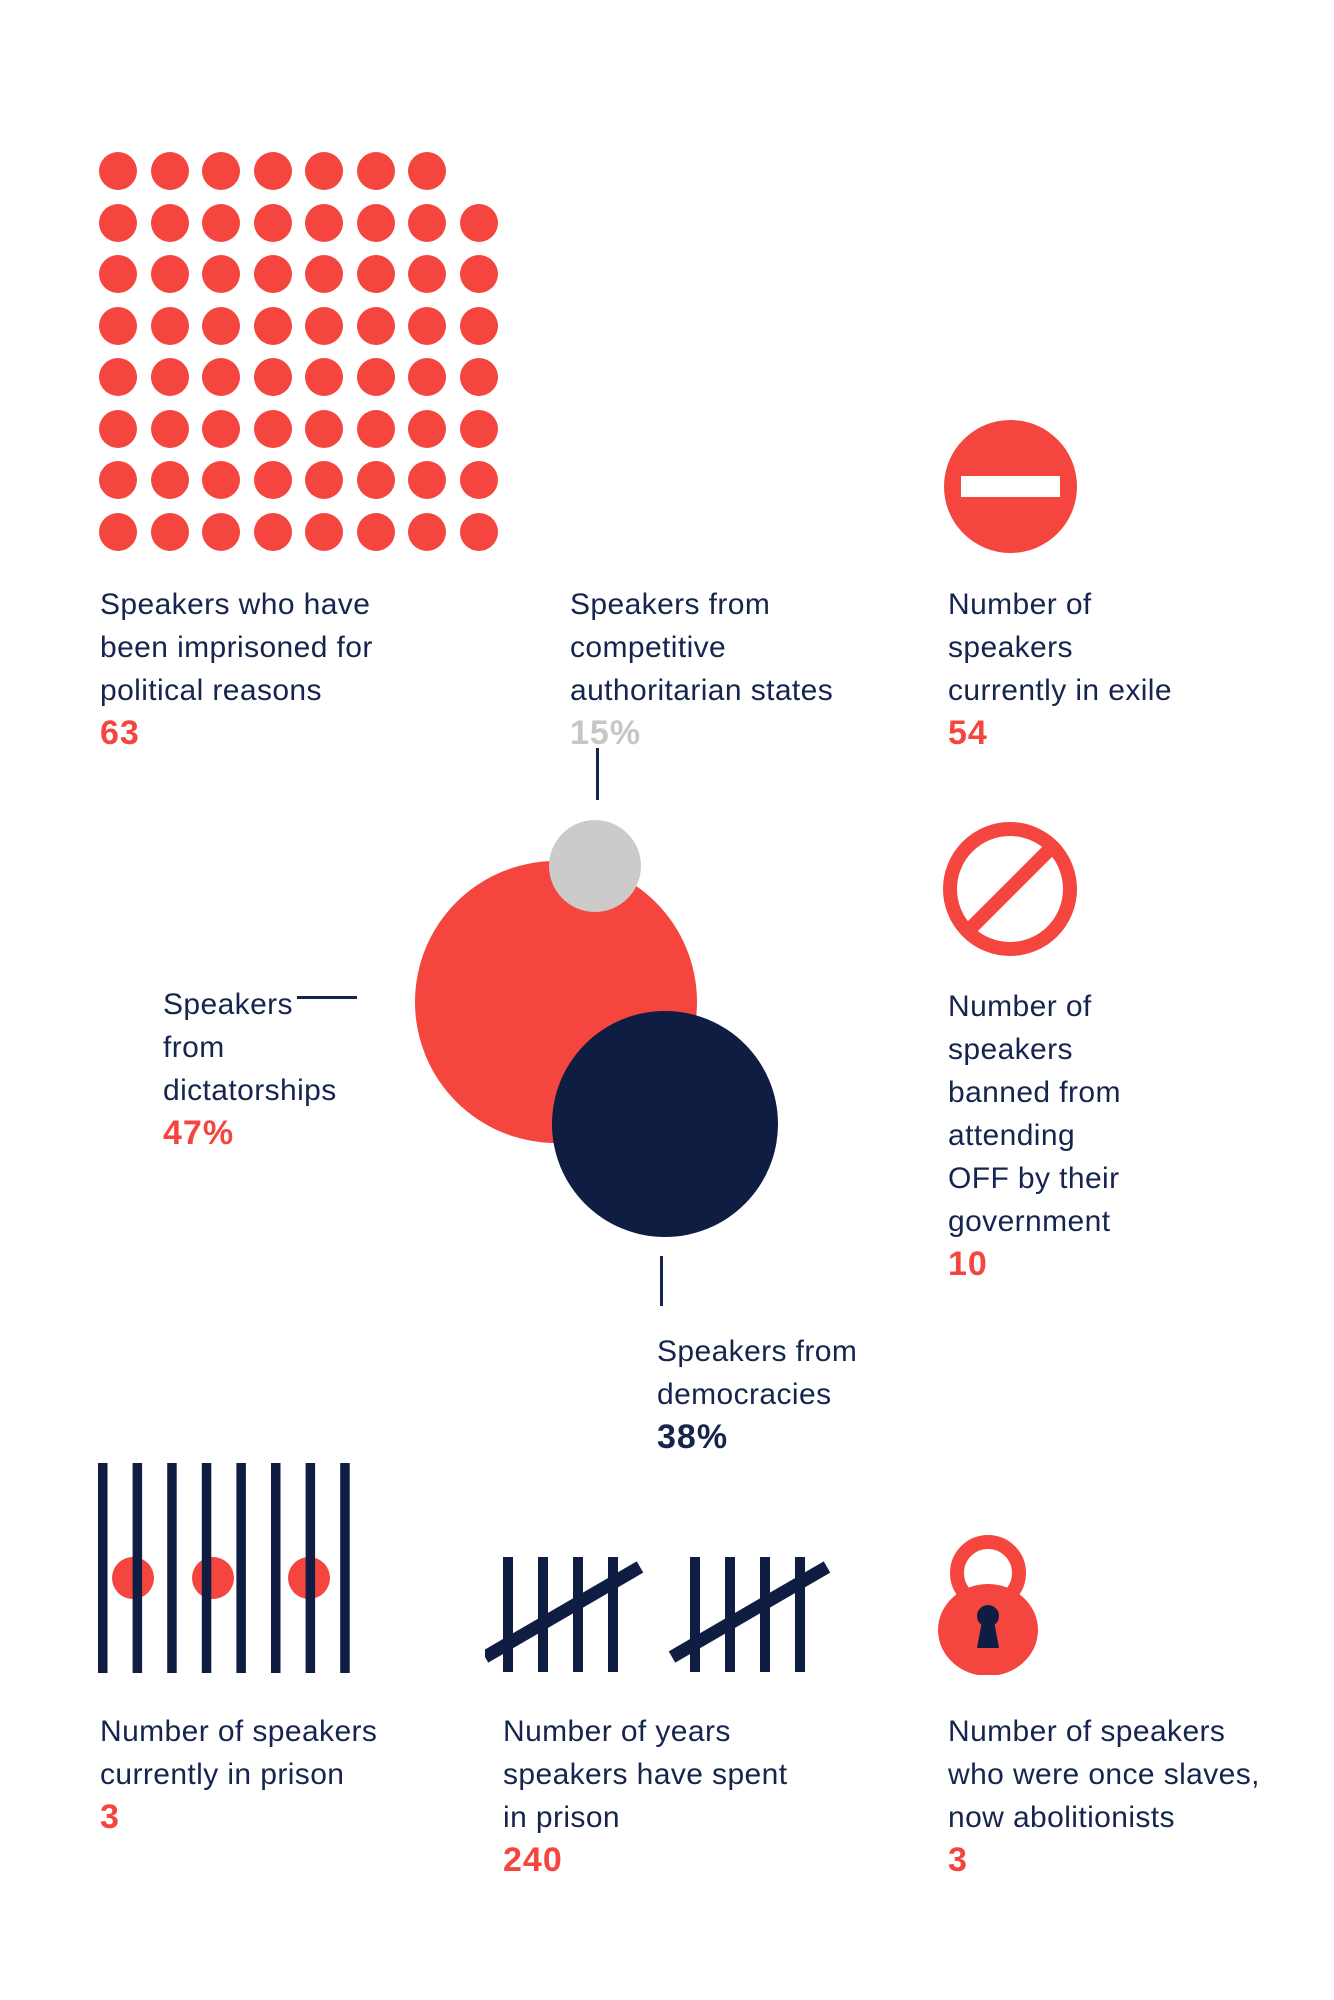 This screenshot has width=1334, height=2000. Describe the element at coordinates (1010, 889) in the screenshot. I see `prohibited-icon` at that location.